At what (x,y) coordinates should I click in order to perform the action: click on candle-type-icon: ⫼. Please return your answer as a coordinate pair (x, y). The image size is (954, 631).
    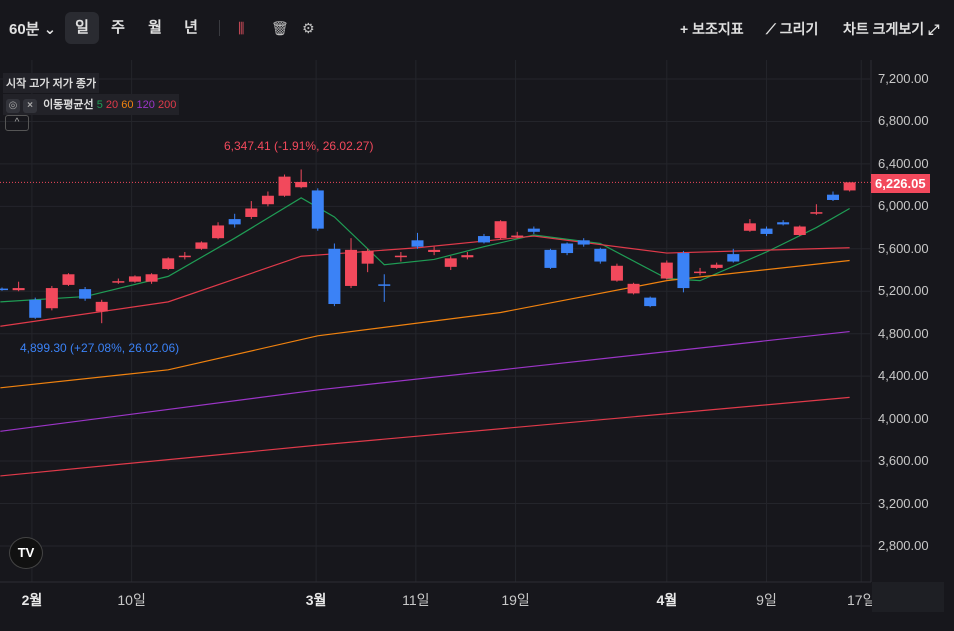
    Looking at the image, I should click on (241, 28).